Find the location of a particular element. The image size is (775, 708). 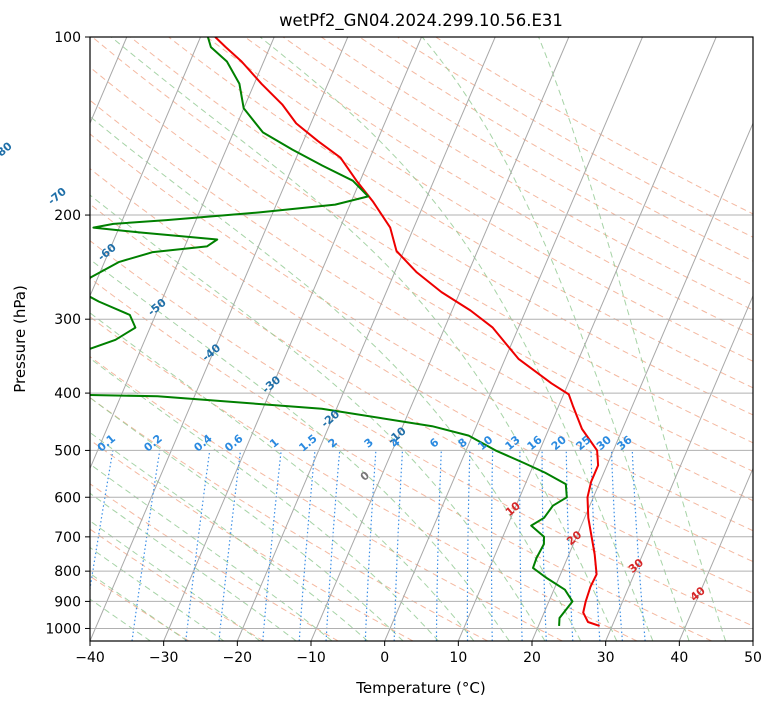

x-tick-label: −40 is located at coordinates (90, 658).